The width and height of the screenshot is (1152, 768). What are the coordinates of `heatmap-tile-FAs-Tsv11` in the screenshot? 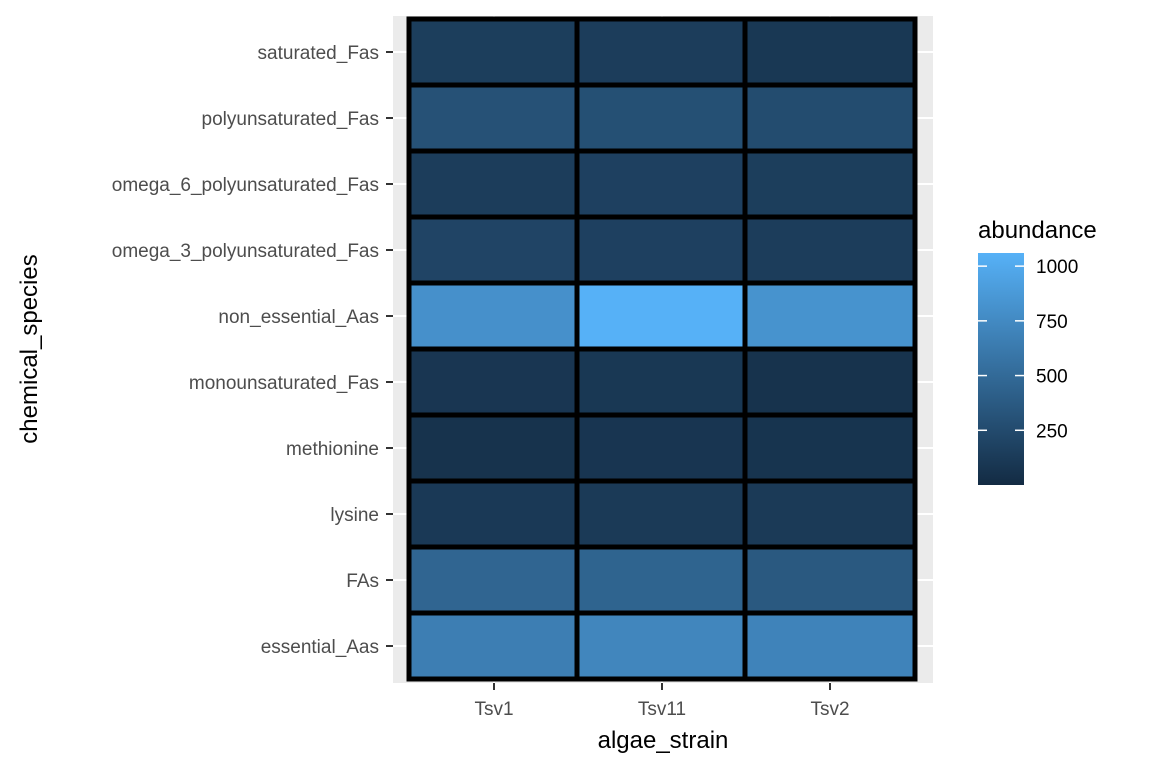 It's located at (662, 580).